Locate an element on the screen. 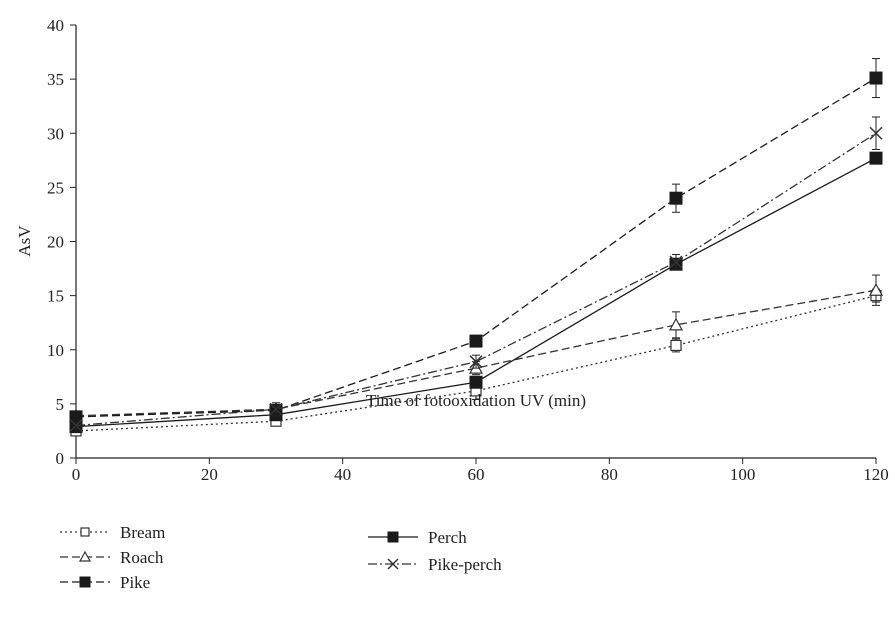  y-tick-label: 5 is located at coordinates (60, 404).